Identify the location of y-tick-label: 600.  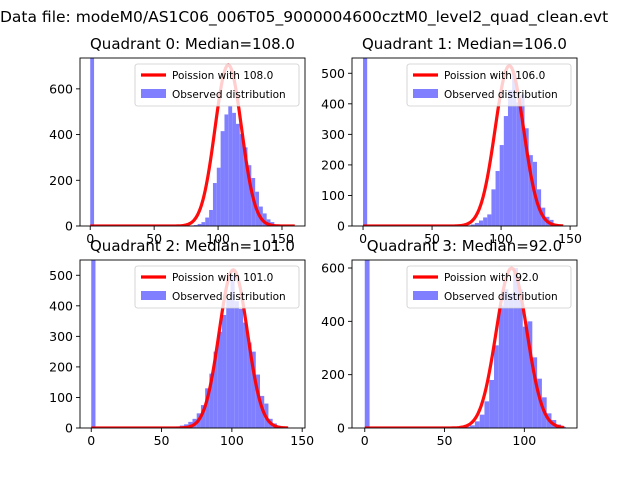
(333, 268).